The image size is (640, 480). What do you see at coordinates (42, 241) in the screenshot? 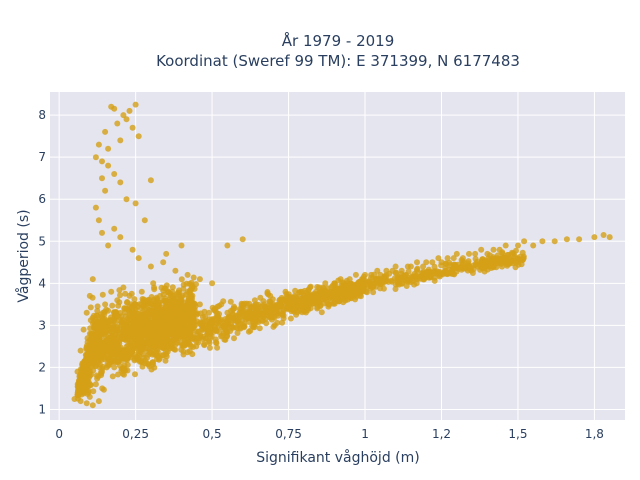
I see `y-tick-label-4: 5` at bounding box center [42, 241].